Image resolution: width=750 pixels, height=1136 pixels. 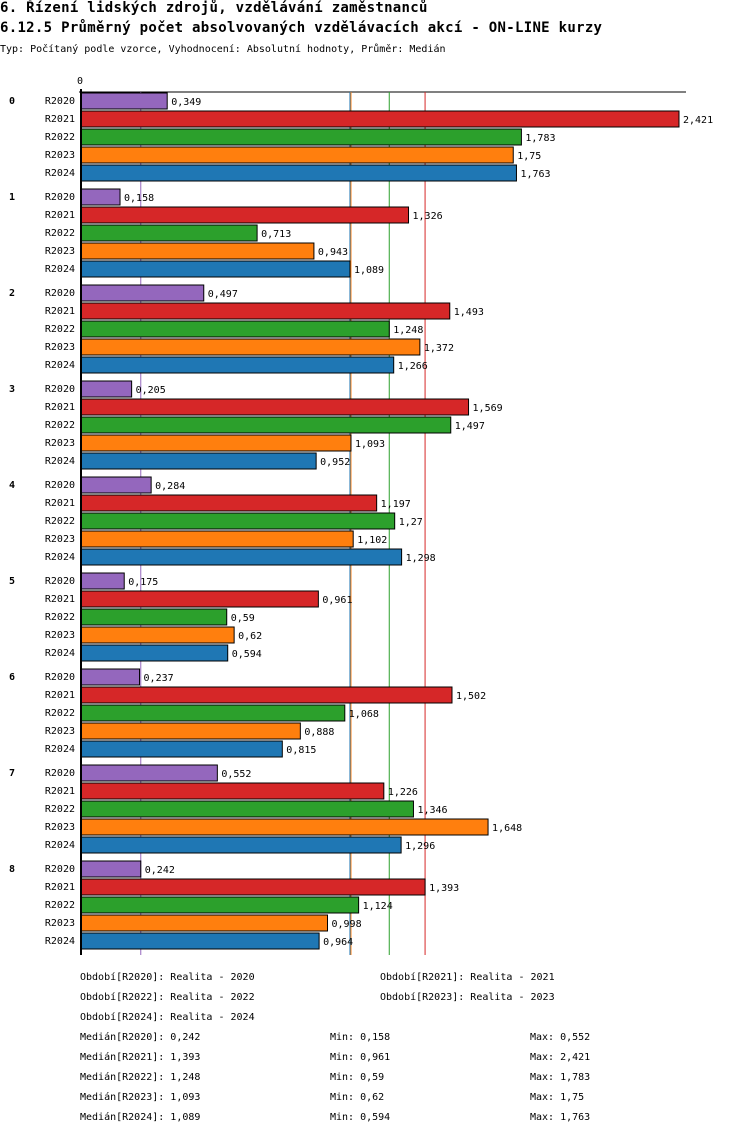 I want to click on data-label: 0,888, so click(x=319, y=732).